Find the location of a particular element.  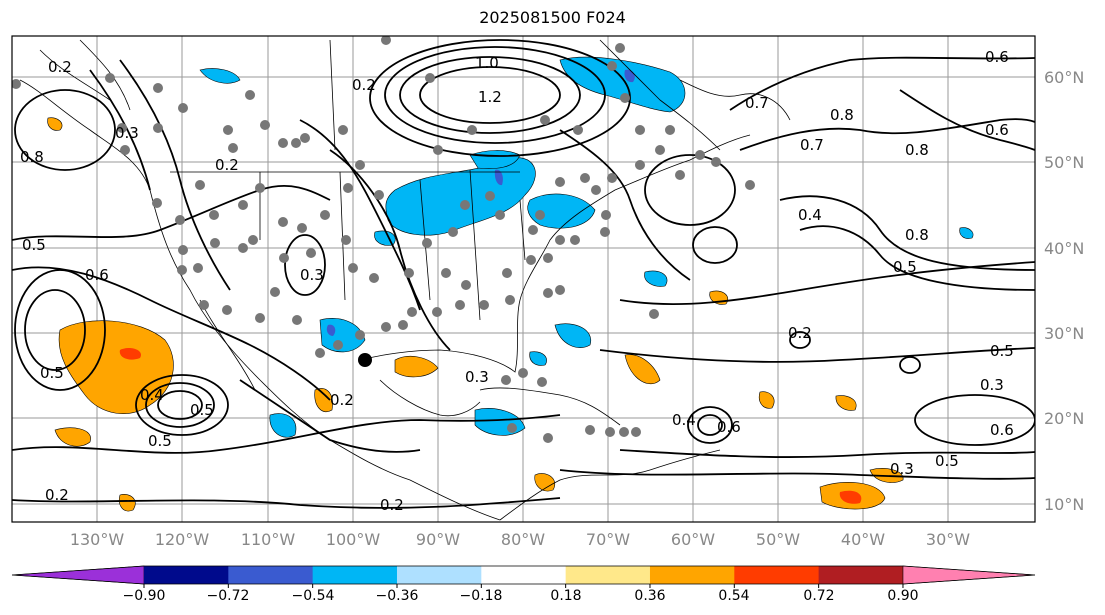

colorbar-tick-label: 0.72 is located at coordinates (818, 596).